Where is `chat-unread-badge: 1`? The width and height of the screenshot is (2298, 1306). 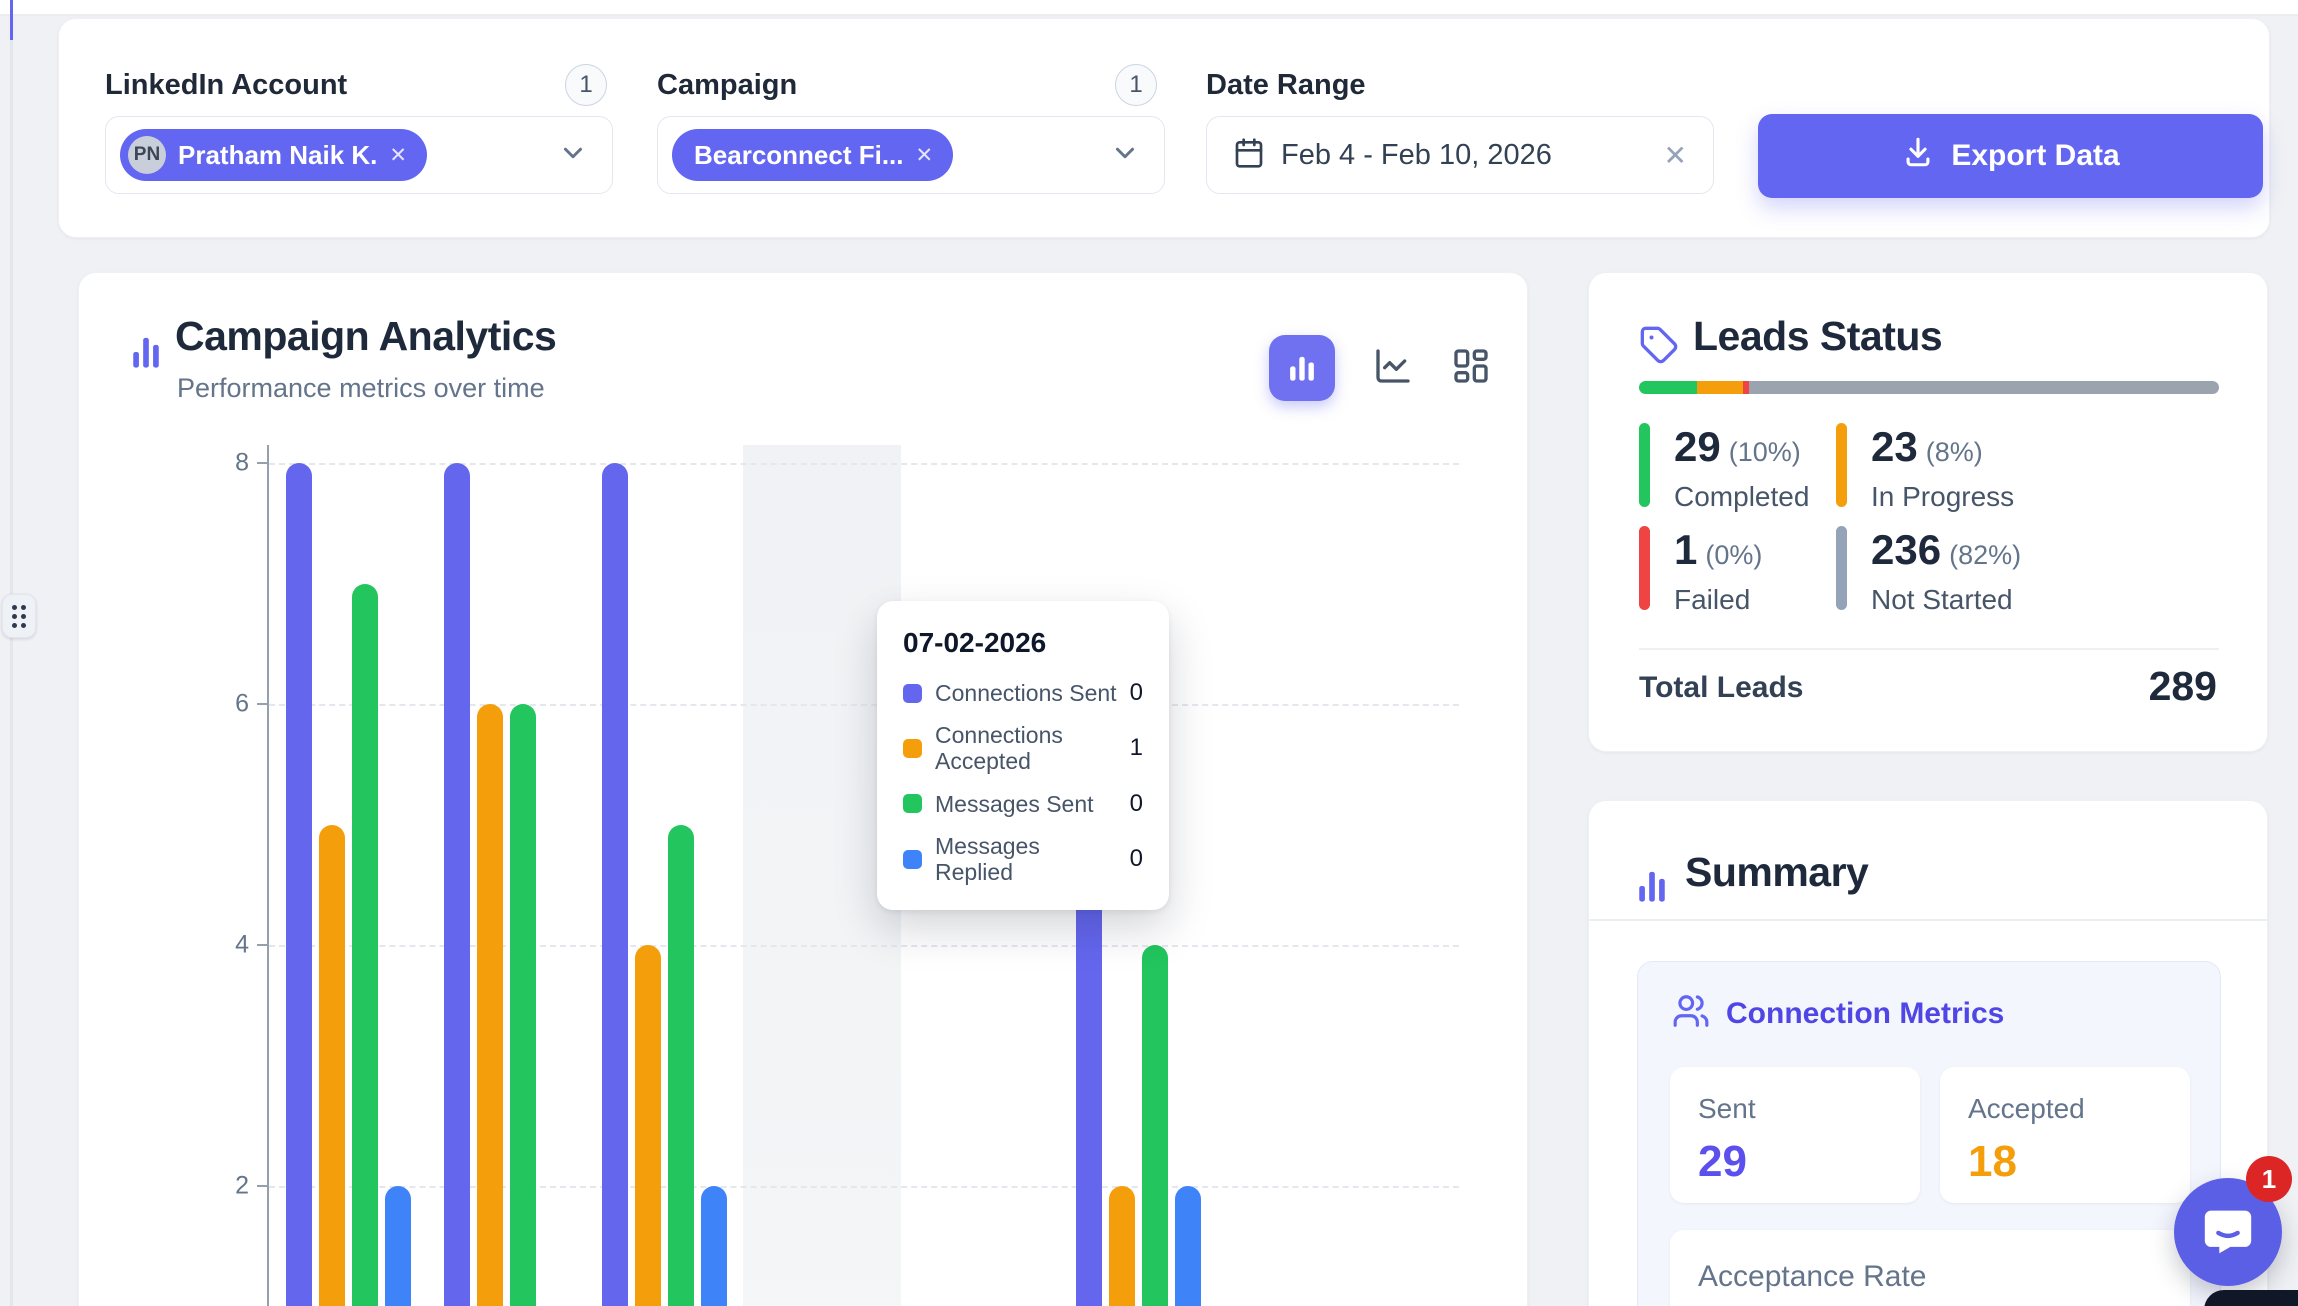
chat-unread-badge: 1 is located at coordinates (2269, 1179).